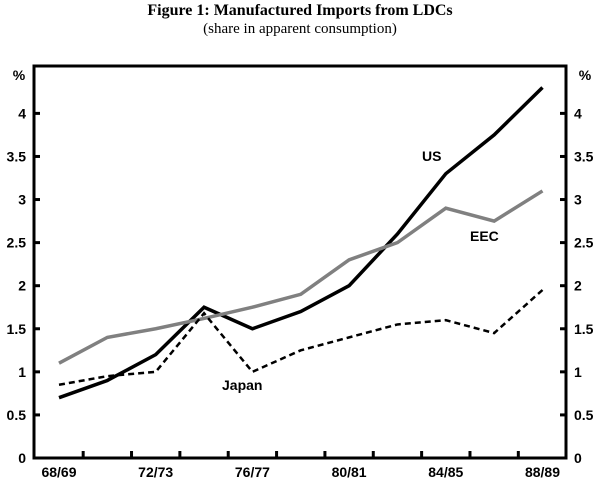  Describe the element at coordinates (22, 113) in the screenshot. I see `y-tick-label-left: 4` at that location.